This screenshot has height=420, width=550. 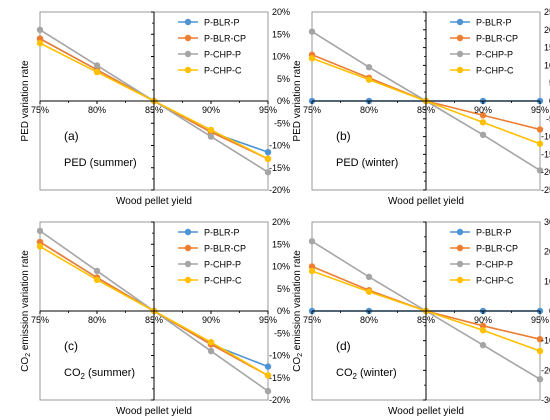 What do you see at coordinates (377, 373) in the screenshot?
I see `panel-annotation-rest: (winter)` at bounding box center [377, 373].